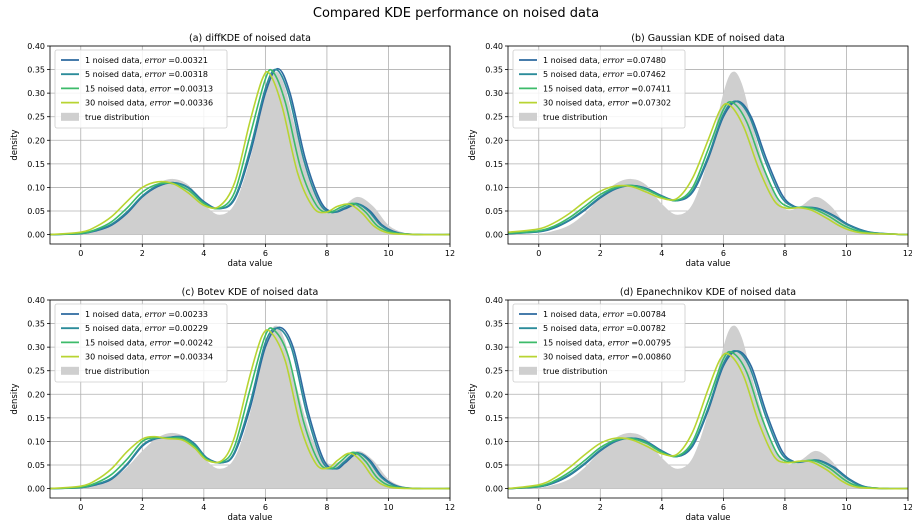 Image resolution: width=912 pixels, height=531 pixels. Describe the element at coordinates (607, 88) in the screenshot. I see `legend-entry-3: 15 noised data, error =0.07411` at that location.